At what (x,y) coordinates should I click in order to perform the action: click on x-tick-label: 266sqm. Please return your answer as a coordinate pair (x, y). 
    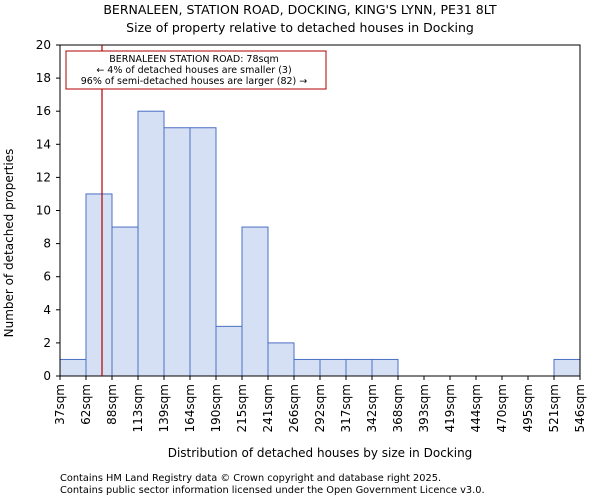
    Looking at the image, I should click on (294, 408).